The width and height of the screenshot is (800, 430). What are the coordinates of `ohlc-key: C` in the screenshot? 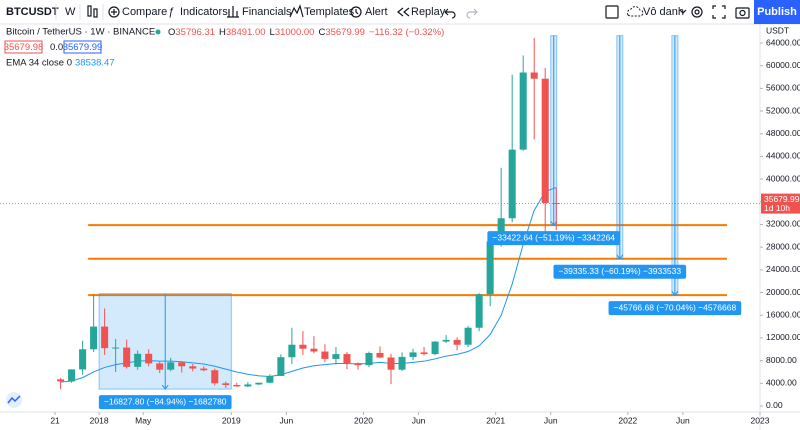 It's located at (321, 32).